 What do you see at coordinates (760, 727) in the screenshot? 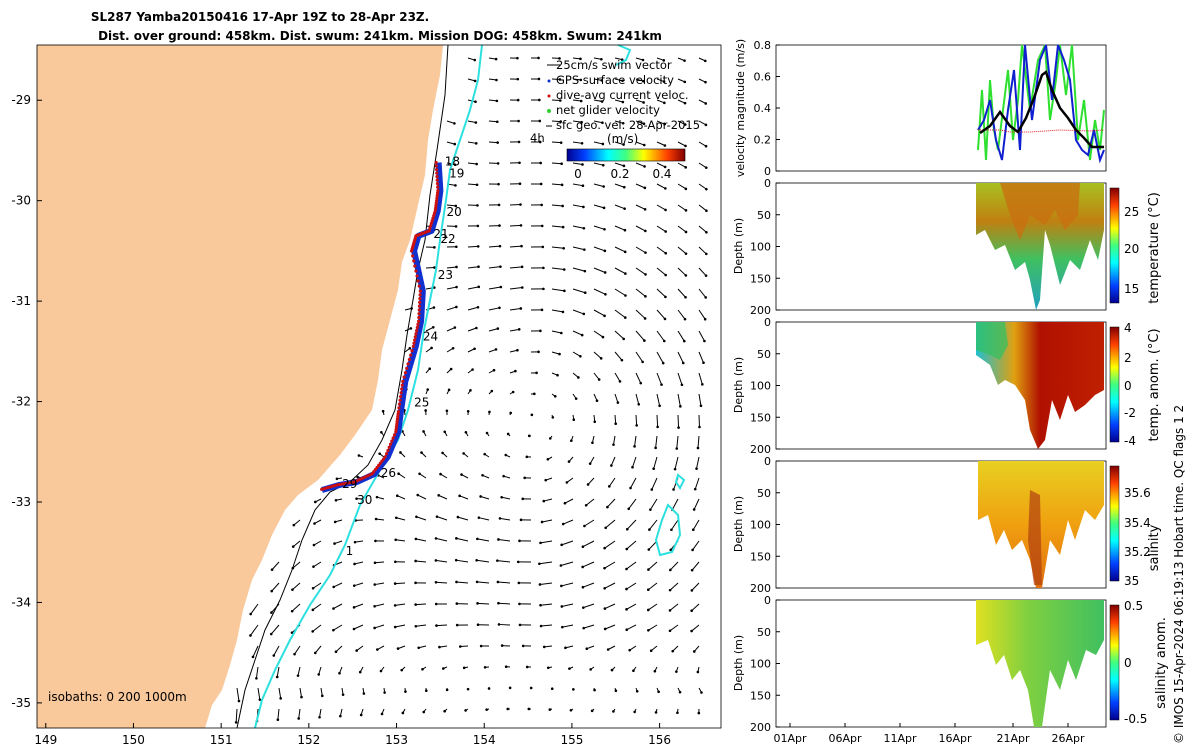
I see `depth-tick-3-4: 200` at bounding box center [760, 727].